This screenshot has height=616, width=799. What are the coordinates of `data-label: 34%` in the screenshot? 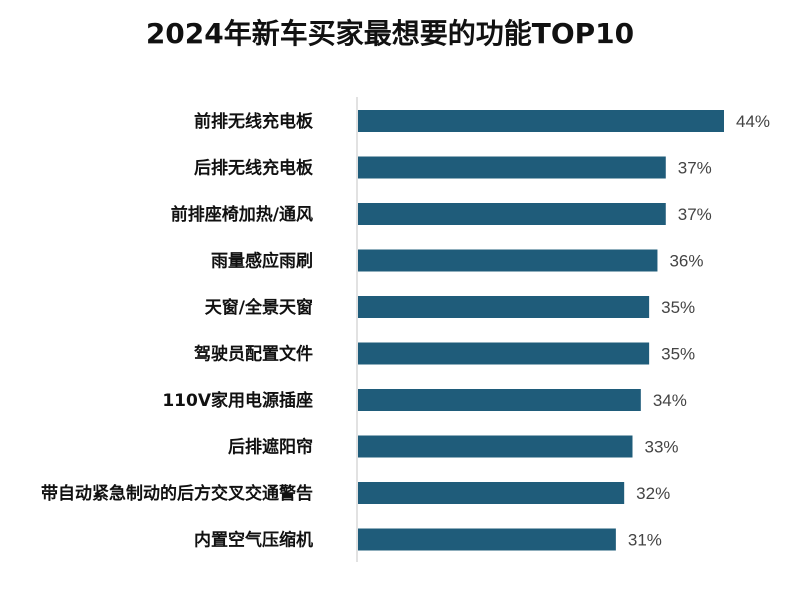 It's located at (670, 400).